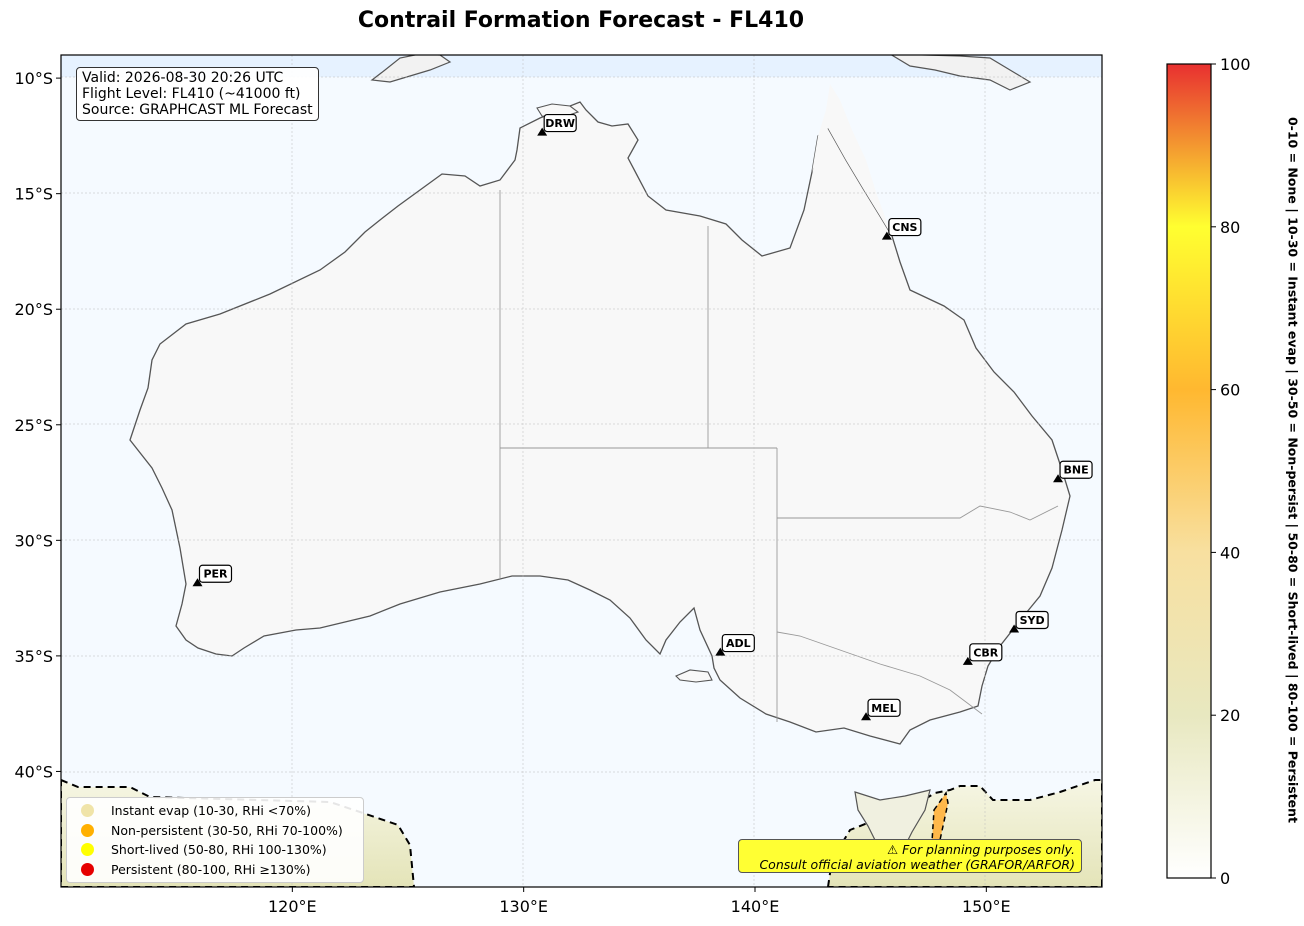  I want to click on airport-bne: BNE, so click(1073, 471).